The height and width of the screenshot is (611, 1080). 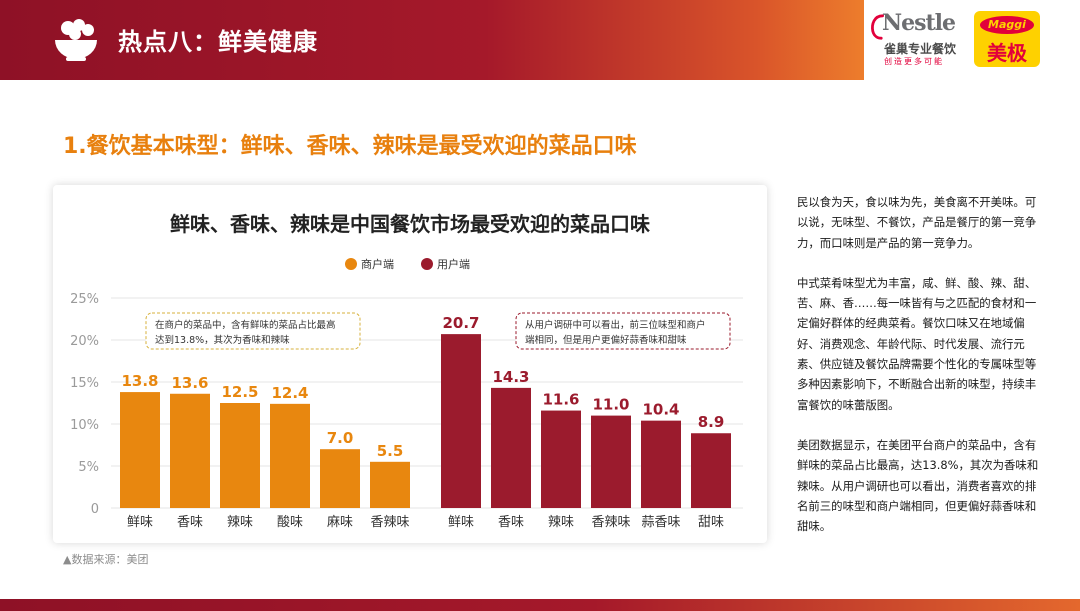 What do you see at coordinates (1007, 25) in the screenshot?
I see `maggi-wordmark: Maggi` at bounding box center [1007, 25].